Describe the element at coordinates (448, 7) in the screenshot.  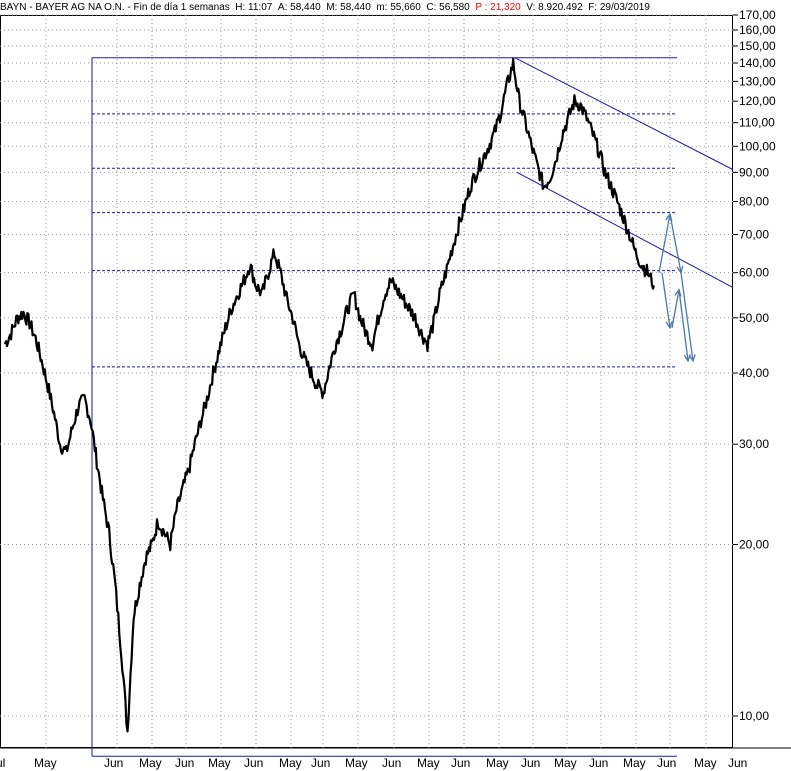
I see `close-label: C: 56,580` at that location.